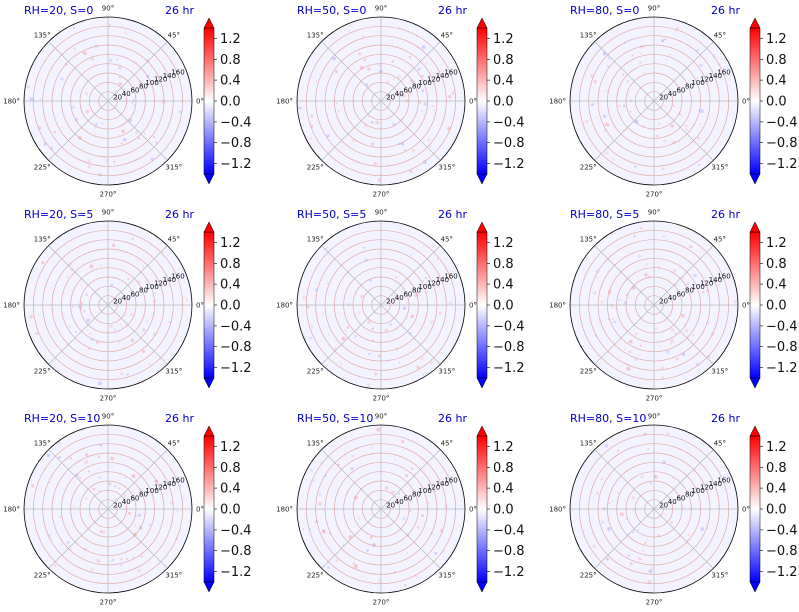  I want to click on colorbar-tick-label: −0.4, so click(782, 122).